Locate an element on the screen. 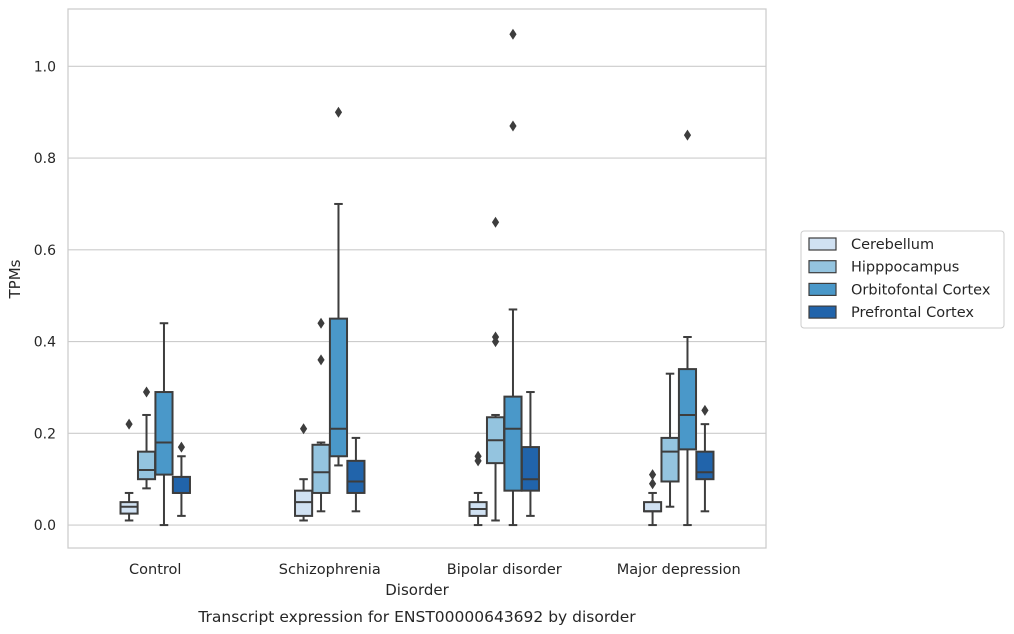  y-tick-label: 0.2 is located at coordinates (45, 434).